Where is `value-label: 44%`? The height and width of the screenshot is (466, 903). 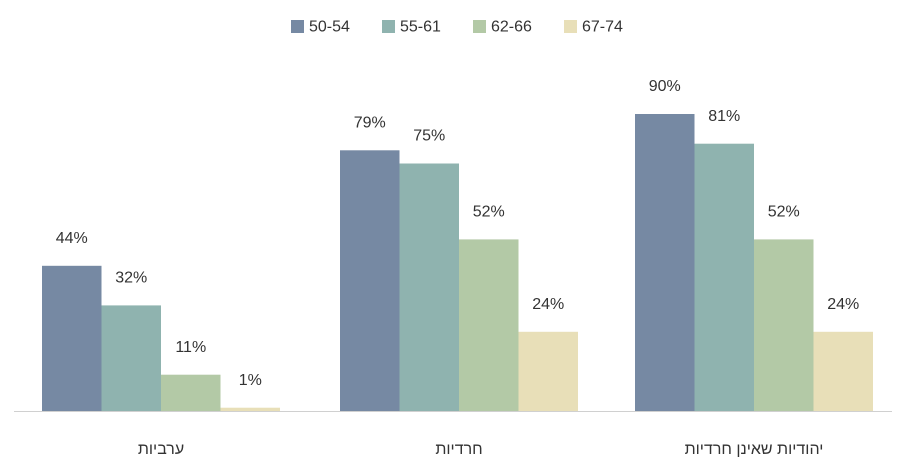
value-label: 44% is located at coordinates (72, 238).